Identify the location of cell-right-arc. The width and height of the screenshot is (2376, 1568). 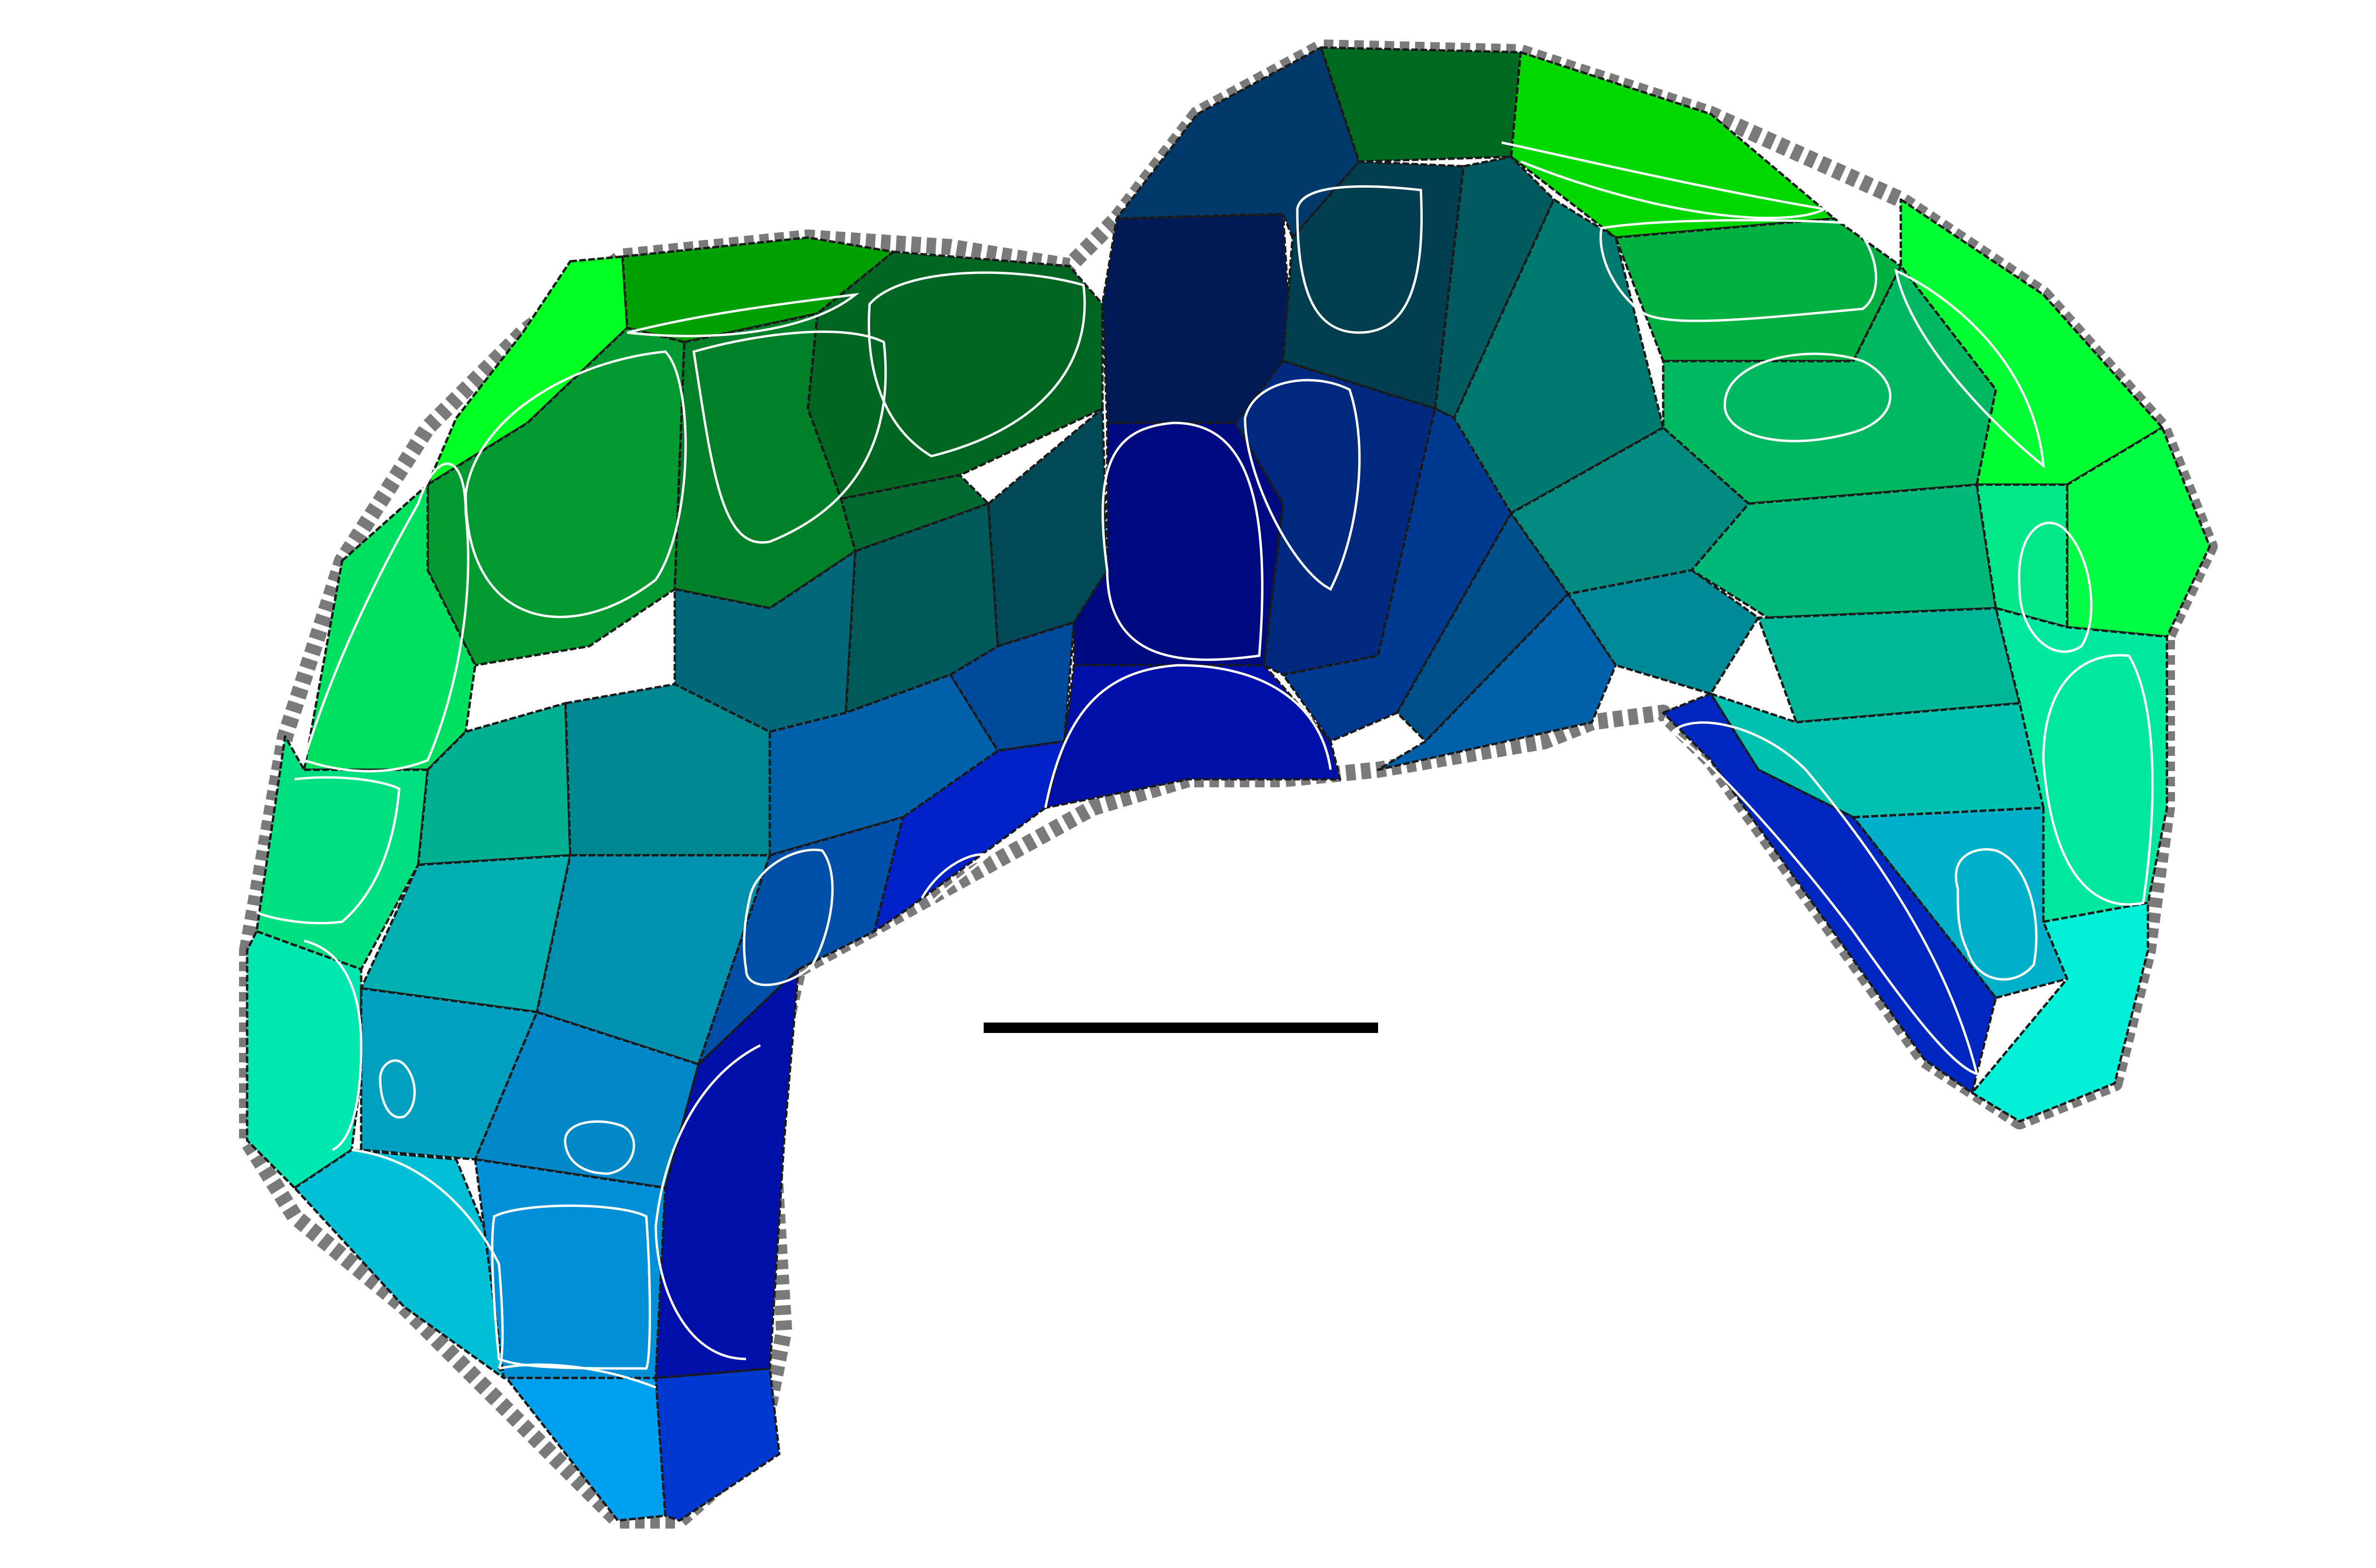
(1829, 893).